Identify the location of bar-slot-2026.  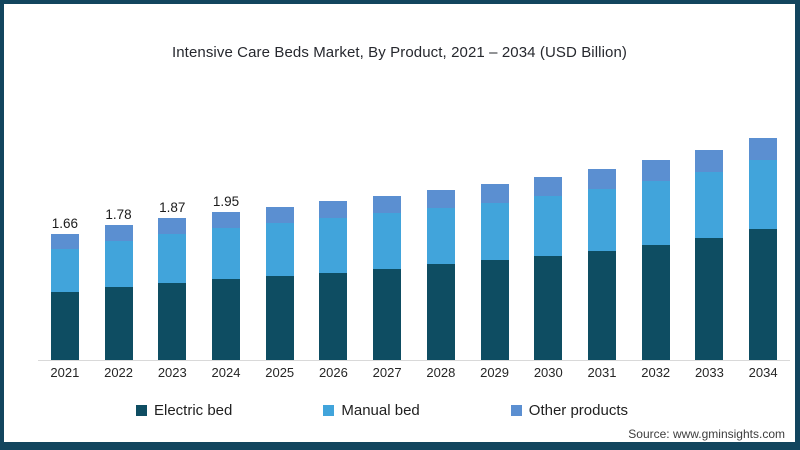
(334, 232).